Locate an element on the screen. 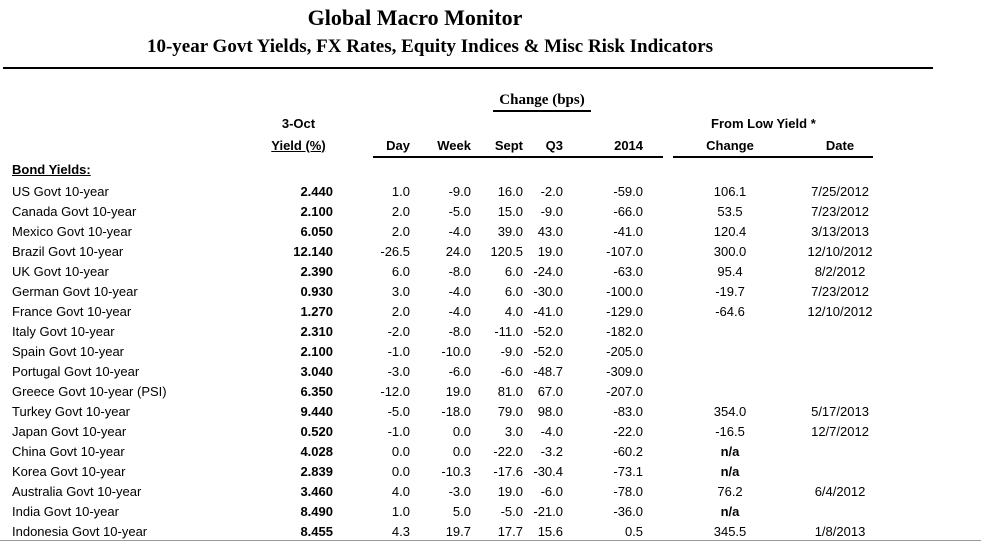  q3-change-cell: 15.6 is located at coordinates (550, 531).